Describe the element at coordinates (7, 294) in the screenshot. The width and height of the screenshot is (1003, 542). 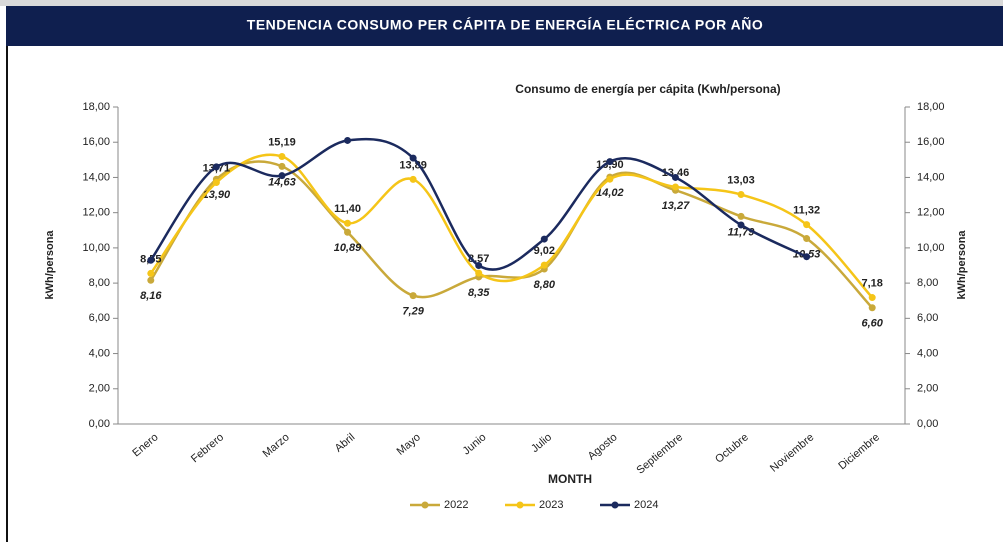
I see `left-border` at that location.